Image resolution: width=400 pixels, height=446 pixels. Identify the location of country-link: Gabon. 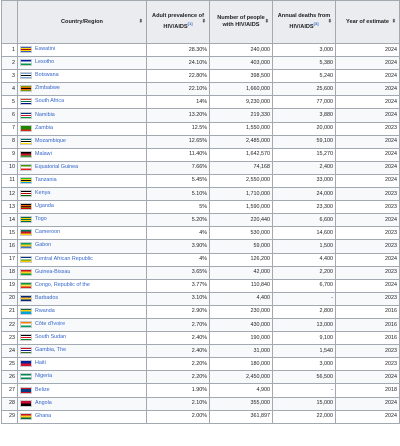
(43, 245).